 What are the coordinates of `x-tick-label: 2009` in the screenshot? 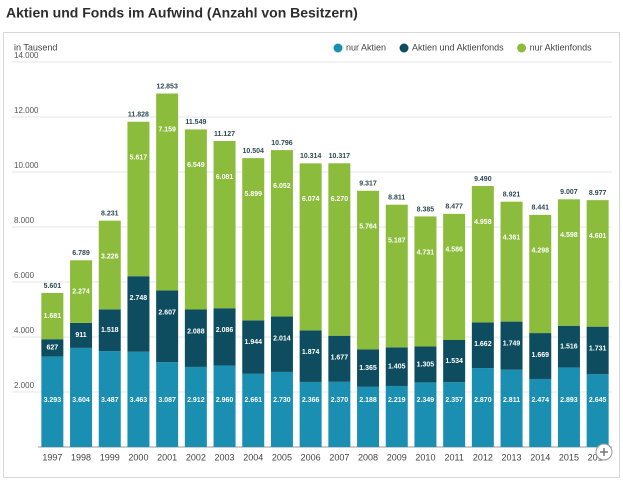 It's located at (397, 457).